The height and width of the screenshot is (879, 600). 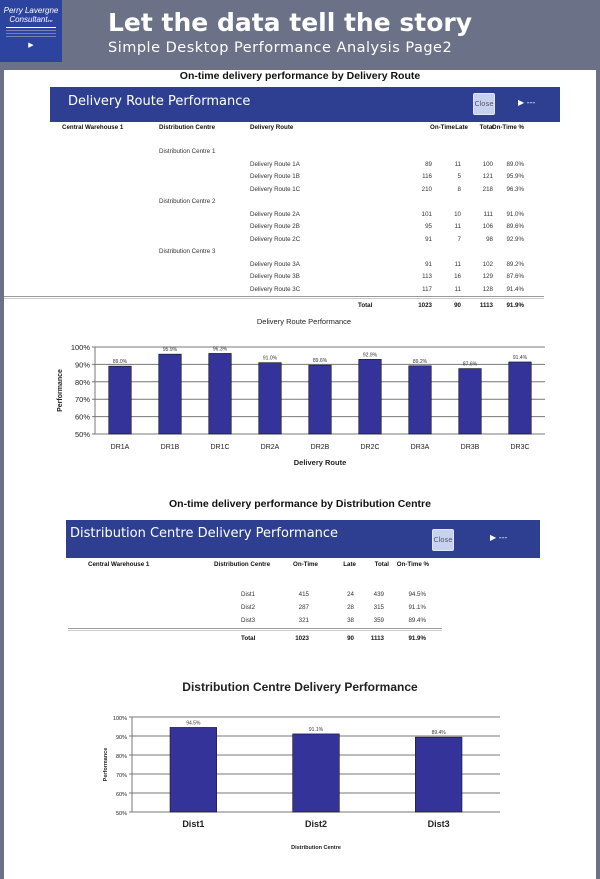 What do you see at coordinates (515, 264) in the screenshot?
I see `table-cell: 89.2%` at bounding box center [515, 264].